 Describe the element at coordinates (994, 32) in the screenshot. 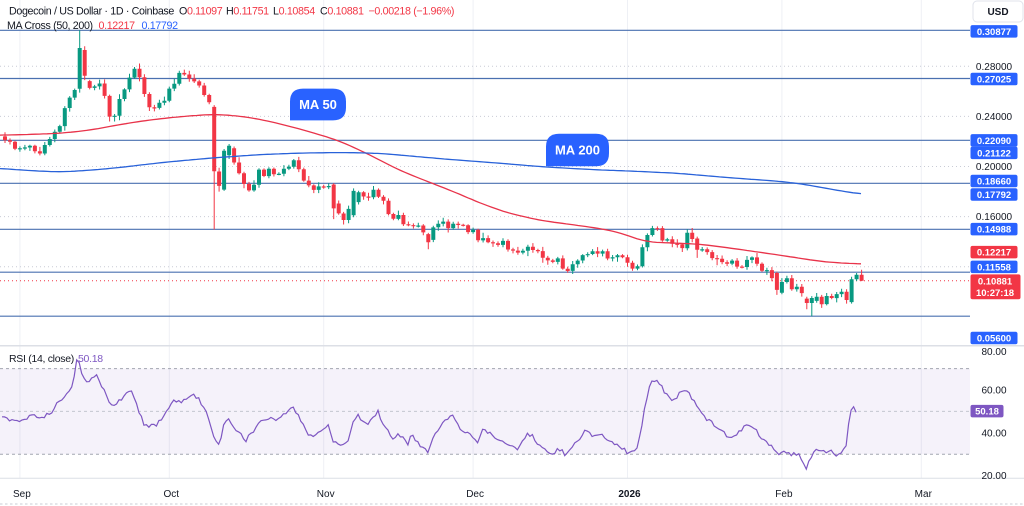

I see `svg-text: 0.30877` at that location.